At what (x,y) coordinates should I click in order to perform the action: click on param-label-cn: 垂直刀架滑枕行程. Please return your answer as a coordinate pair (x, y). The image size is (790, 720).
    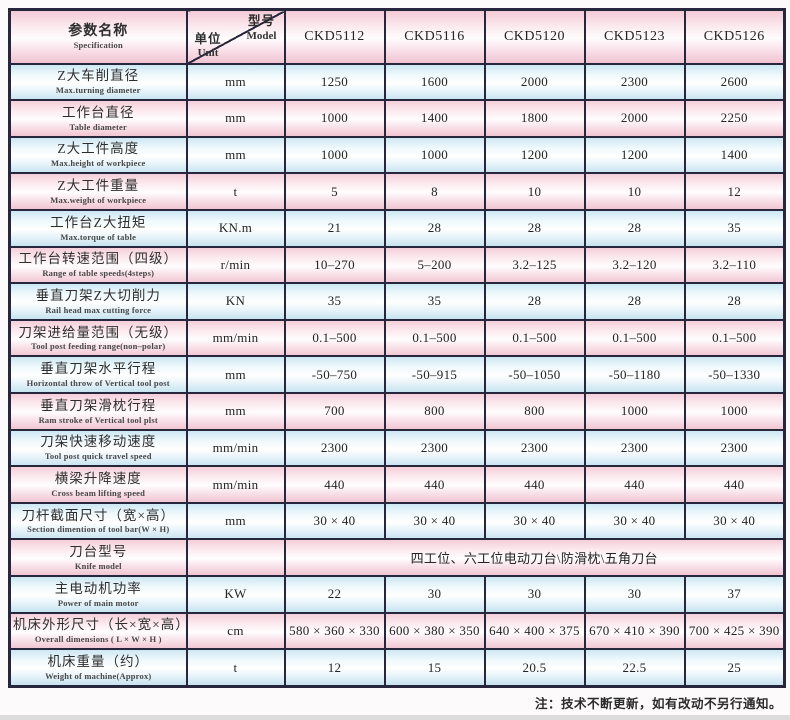
    Looking at the image, I should click on (98, 405).